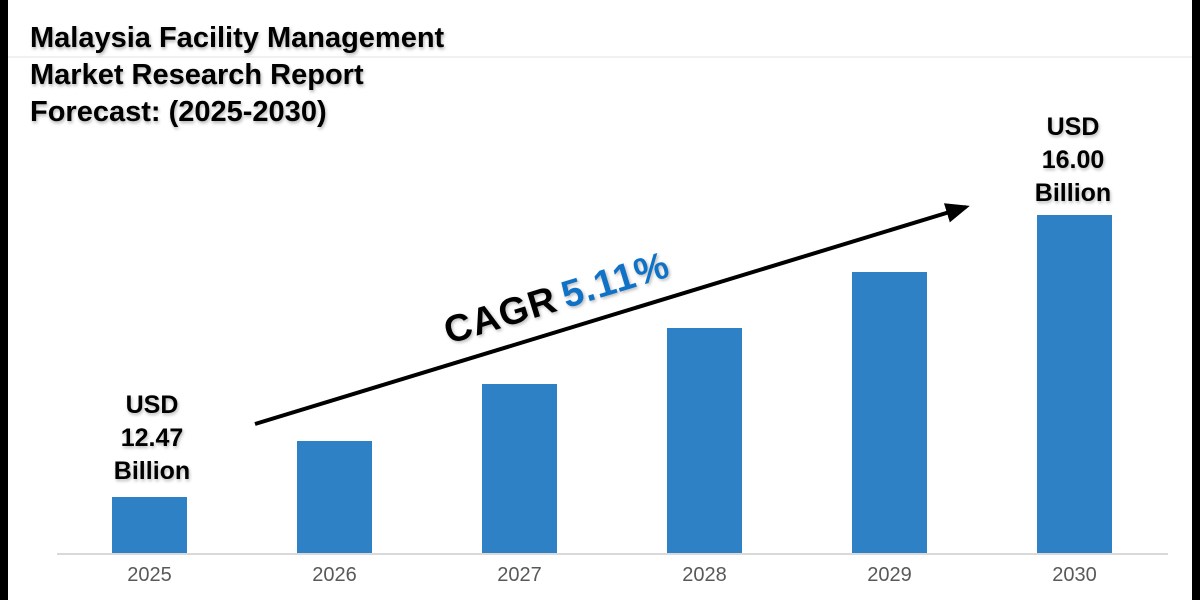  I want to click on cagr-annotation: CAGR5.11%, so click(557, 298).